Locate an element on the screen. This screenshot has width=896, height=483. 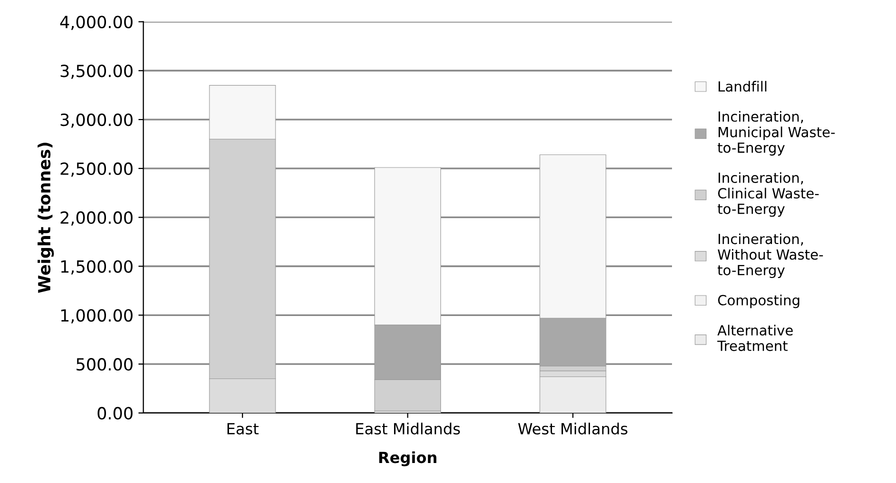
legend-label: Incineration, Municipal Waste-to-Energy is located at coordinates (776, 133).